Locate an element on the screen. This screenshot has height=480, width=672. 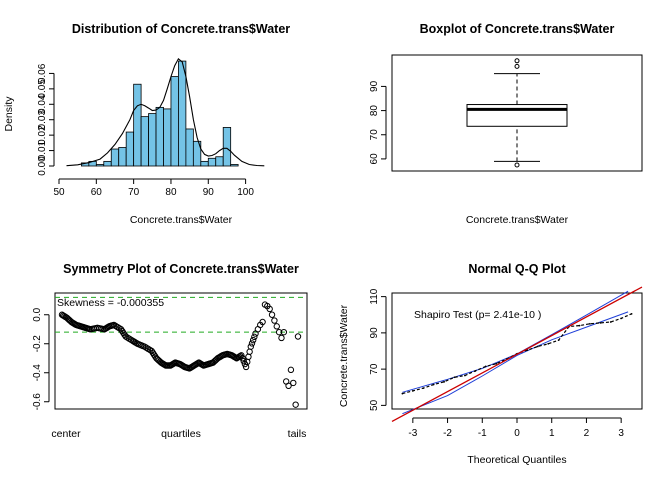
boxplot-xlabel: Concrete.trans$Water is located at coordinates (517, 220).